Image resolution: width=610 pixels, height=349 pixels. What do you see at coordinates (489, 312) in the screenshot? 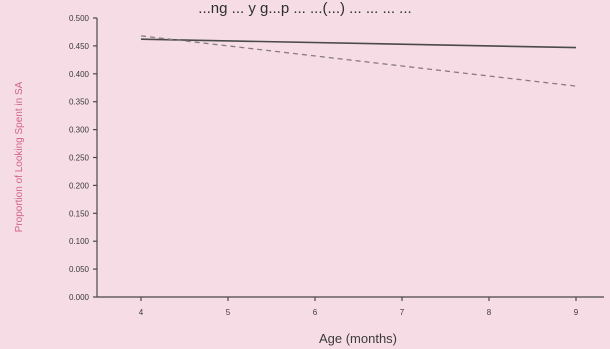
I see `x-tick-label: 8` at bounding box center [489, 312].